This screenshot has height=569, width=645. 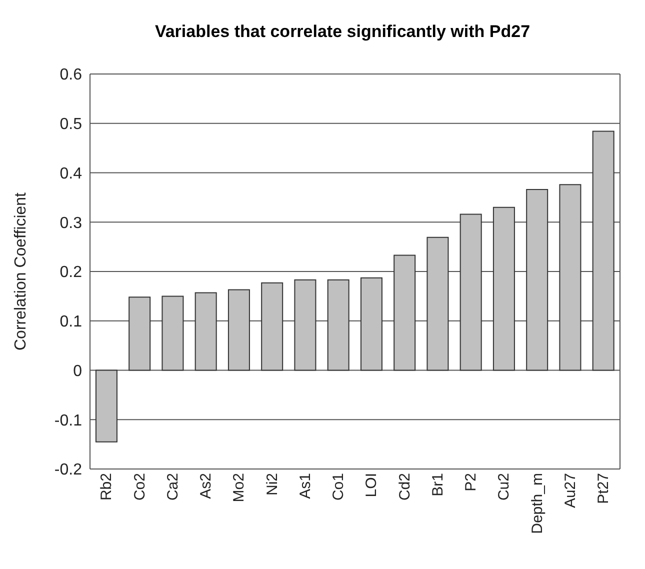 What do you see at coordinates (206, 486) in the screenshot?
I see `x-tick-label: As2` at bounding box center [206, 486].